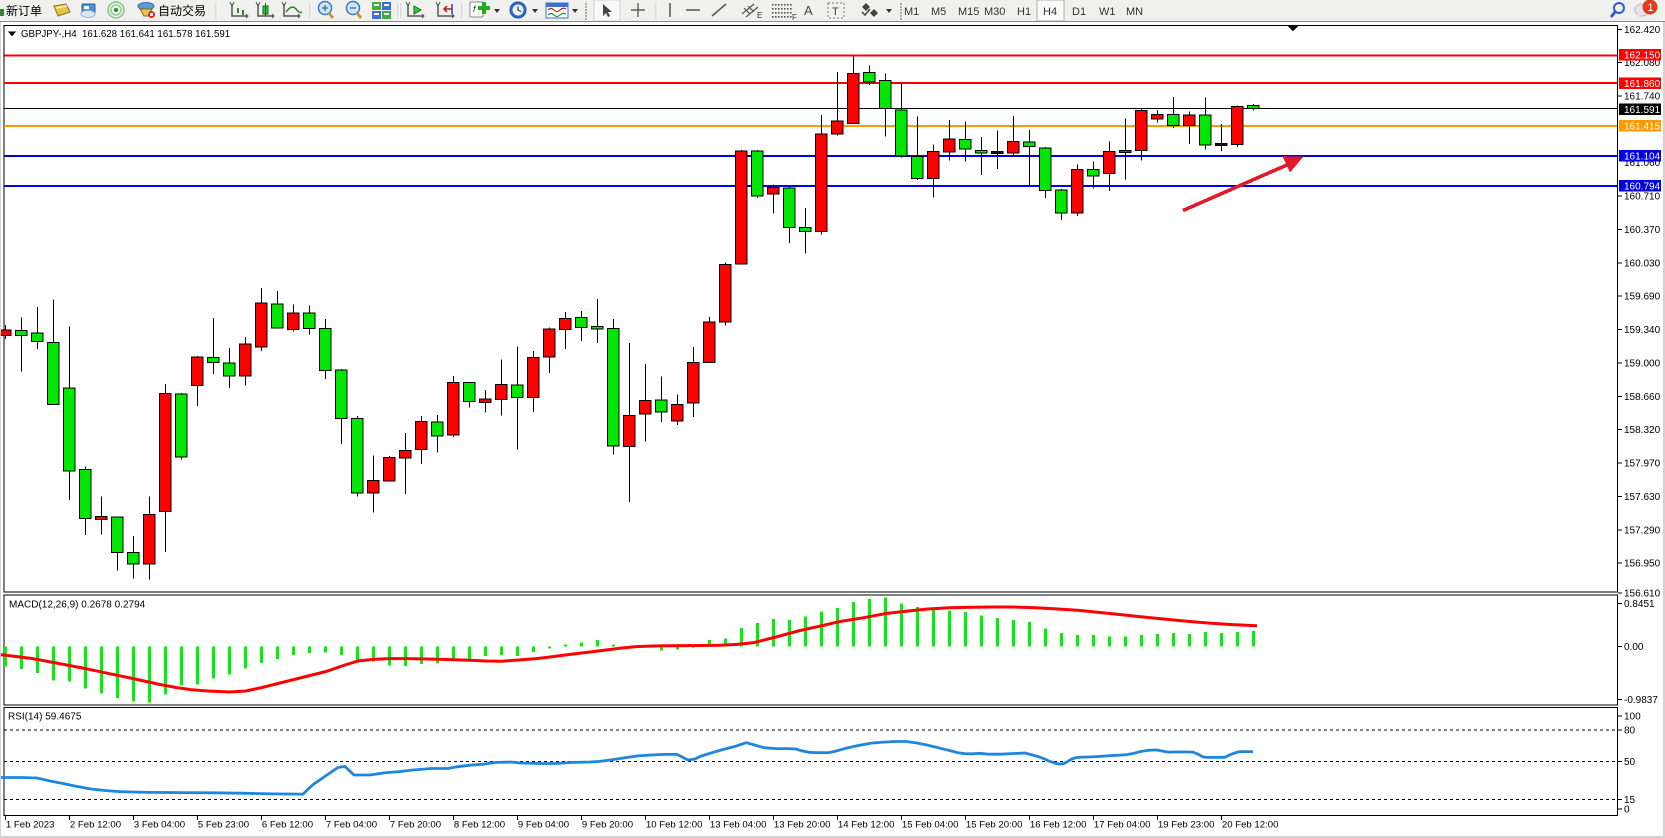 Image resolution: width=1665 pixels, height=838 pixels. Describe the element at coordinates (738, 825) in the screenshot. I see `svg-text: 13 Feb 04:00` at that location.